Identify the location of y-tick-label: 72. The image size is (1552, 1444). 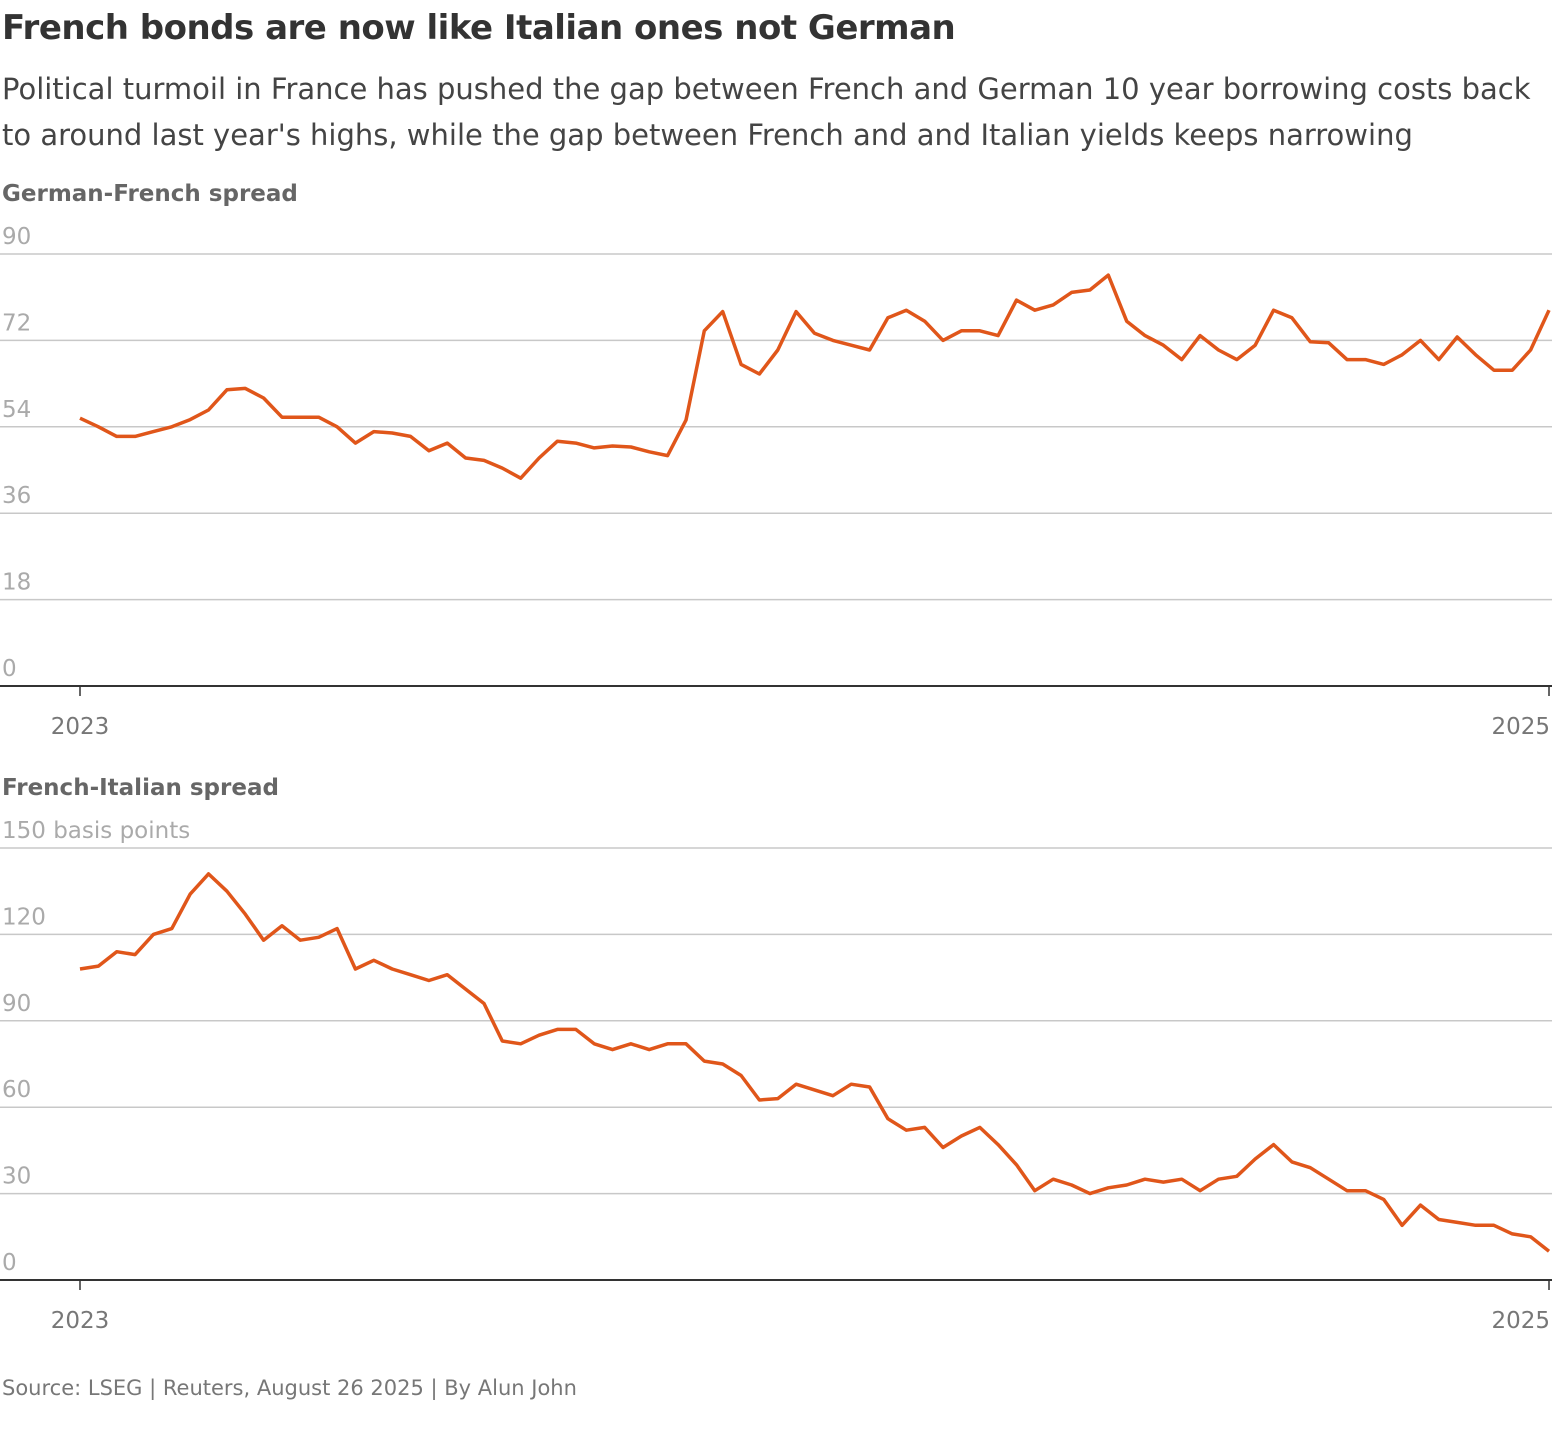
(16, 323).